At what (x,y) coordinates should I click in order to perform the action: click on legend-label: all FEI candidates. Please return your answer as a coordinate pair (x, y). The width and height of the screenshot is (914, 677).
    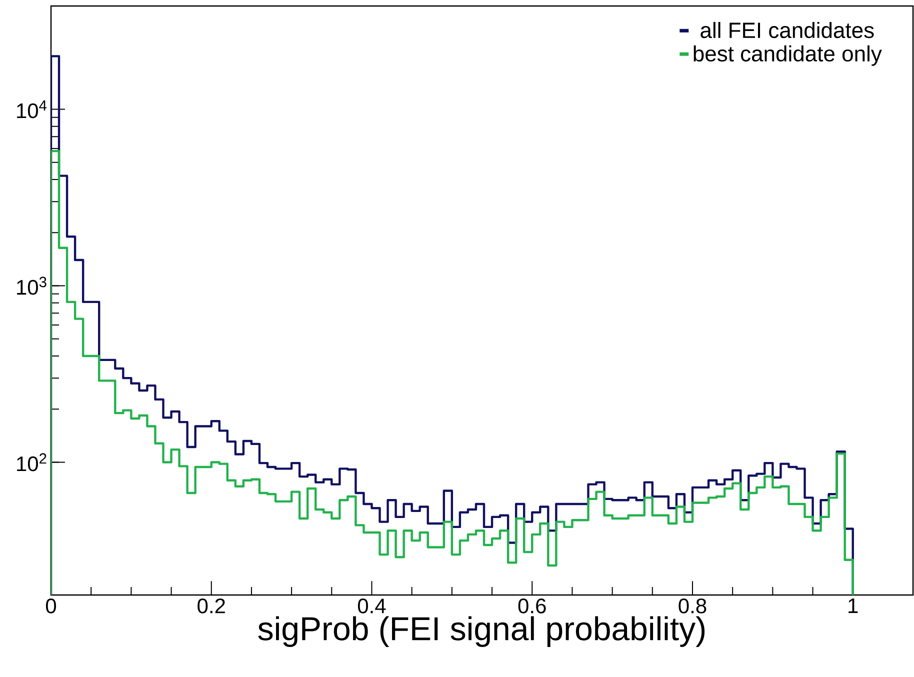
    Looking at the image, I should click on (787, 30).